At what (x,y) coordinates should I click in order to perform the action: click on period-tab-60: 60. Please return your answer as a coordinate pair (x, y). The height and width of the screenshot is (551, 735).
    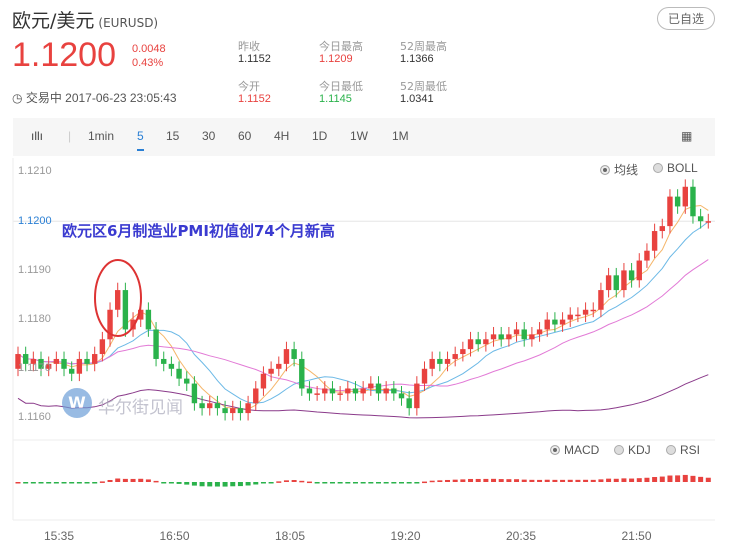
    Looking at the image, I should click on (245, 136).